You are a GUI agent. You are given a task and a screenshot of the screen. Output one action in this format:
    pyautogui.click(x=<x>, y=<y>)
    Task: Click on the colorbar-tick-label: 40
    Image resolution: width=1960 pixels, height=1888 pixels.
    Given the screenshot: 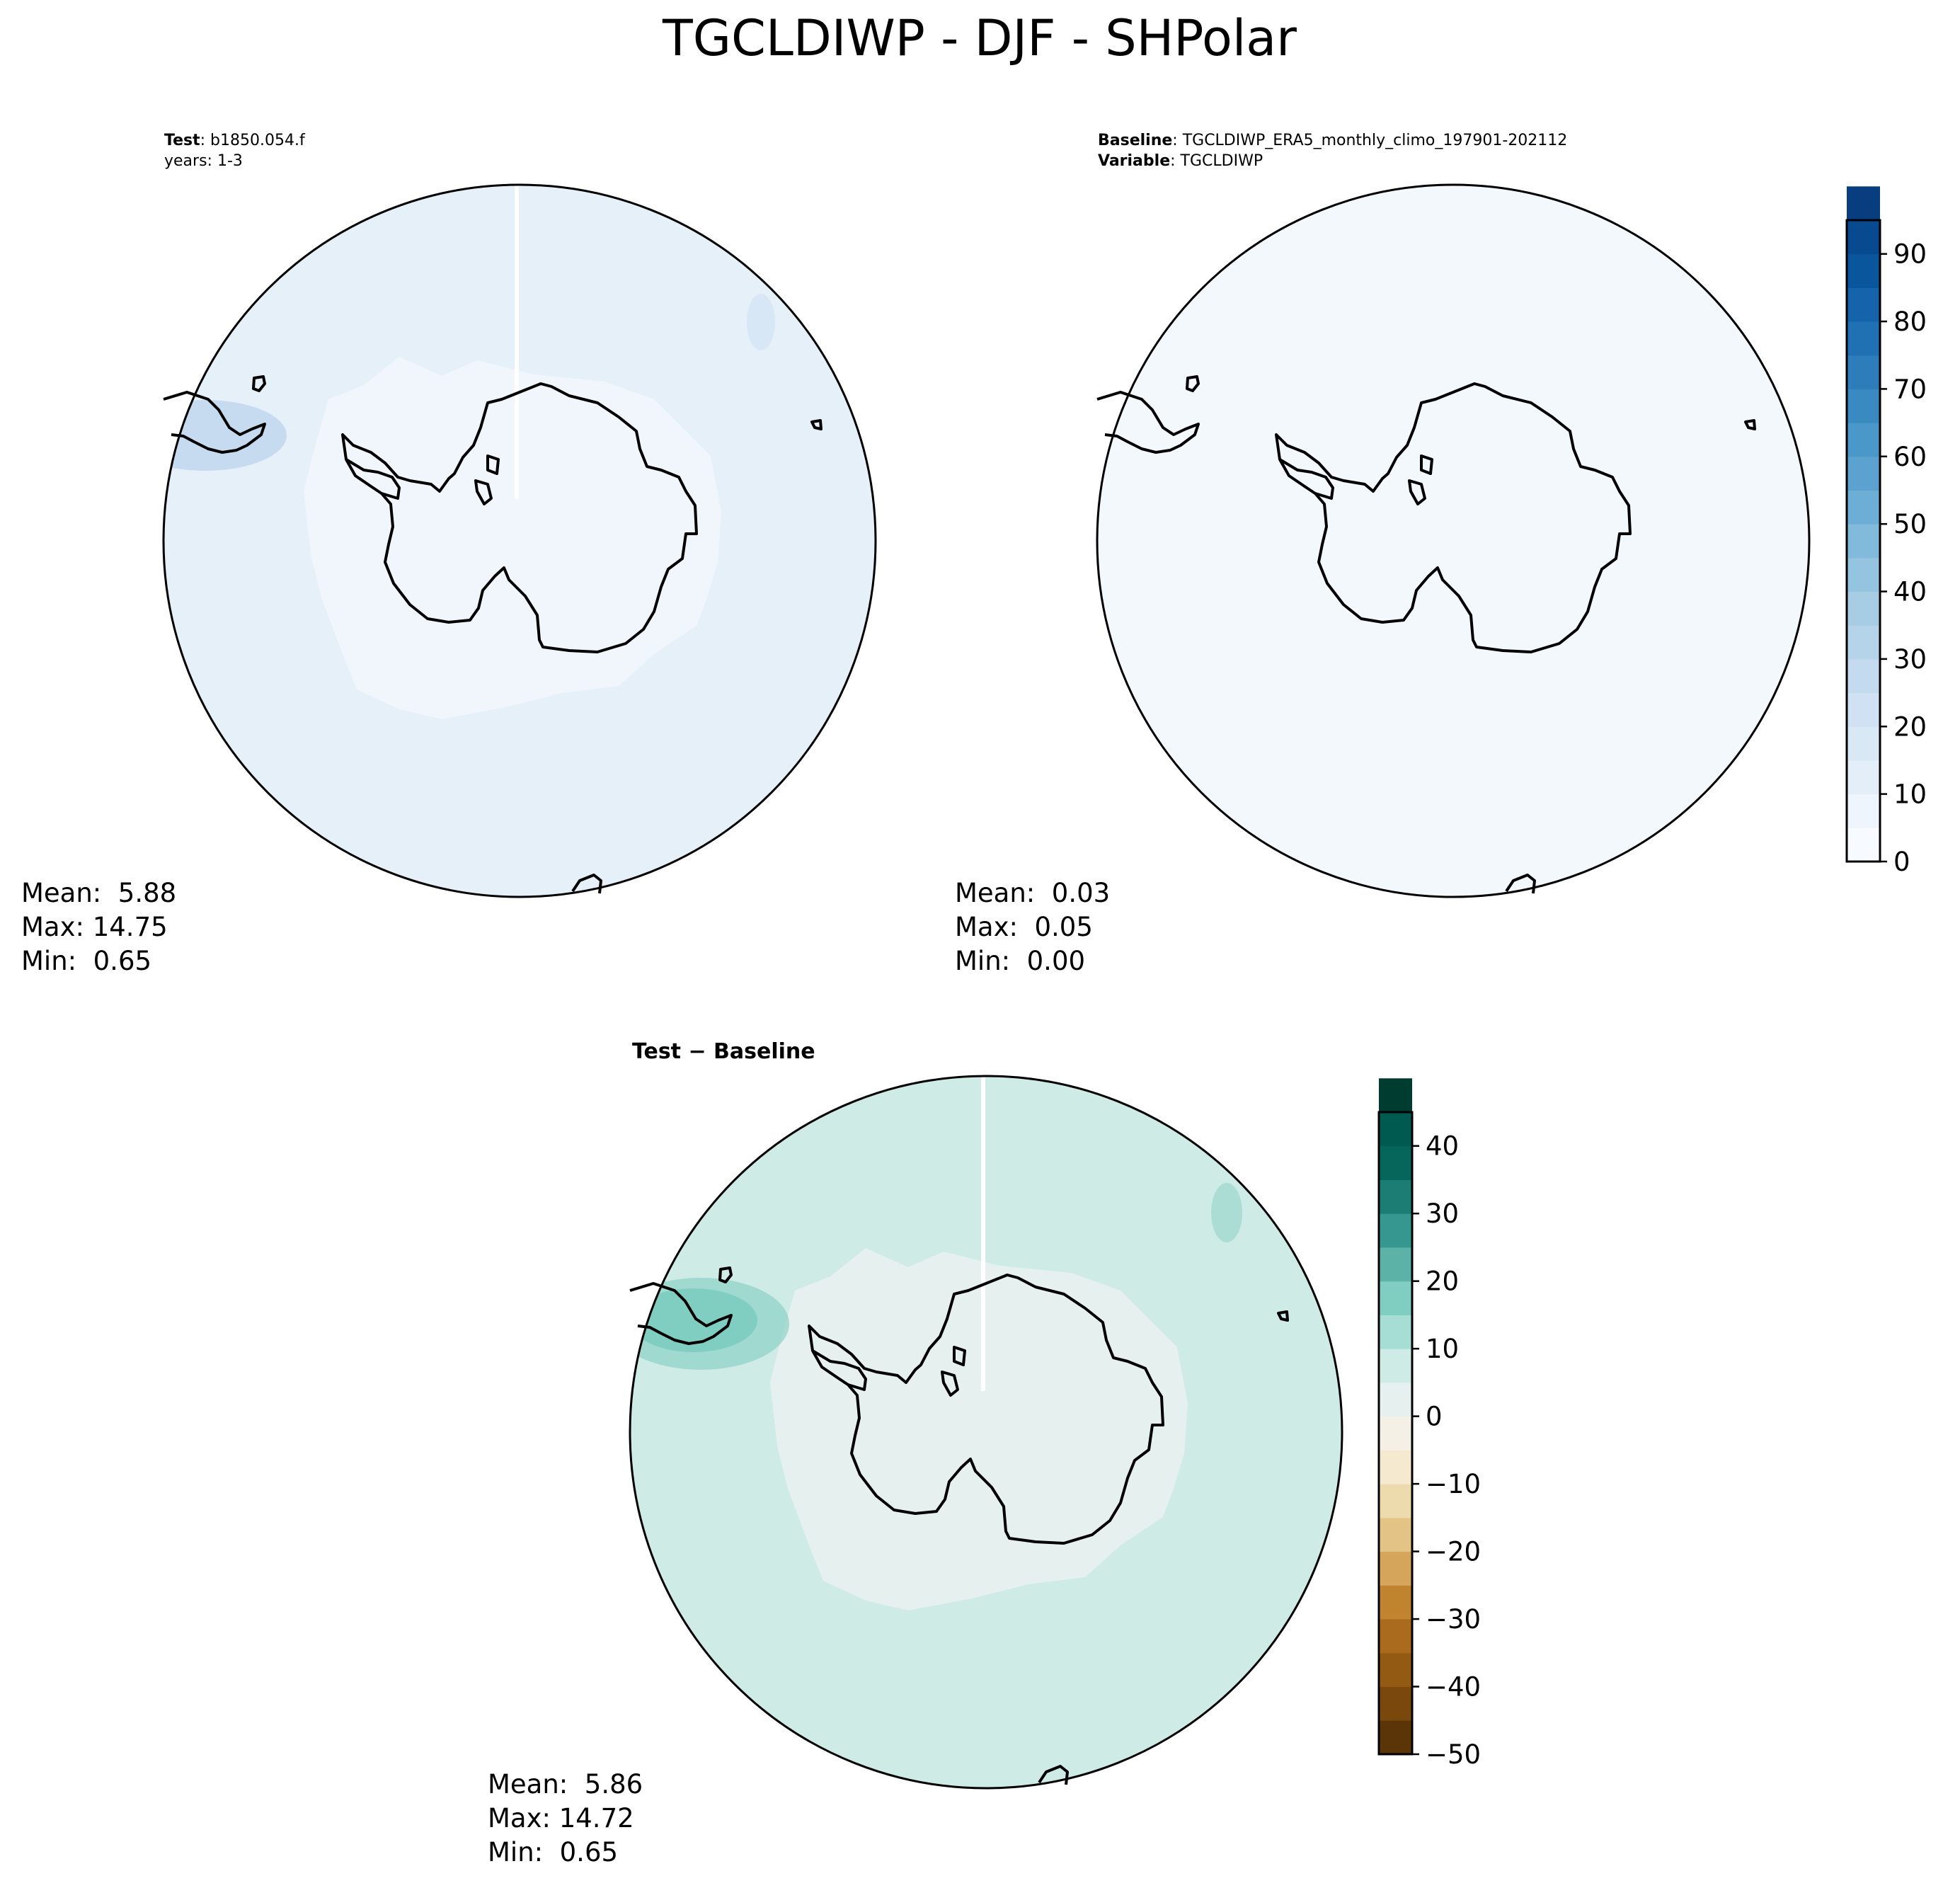 What is the action you would take?
    pyautogui.click(x=1442, y=1147)
    